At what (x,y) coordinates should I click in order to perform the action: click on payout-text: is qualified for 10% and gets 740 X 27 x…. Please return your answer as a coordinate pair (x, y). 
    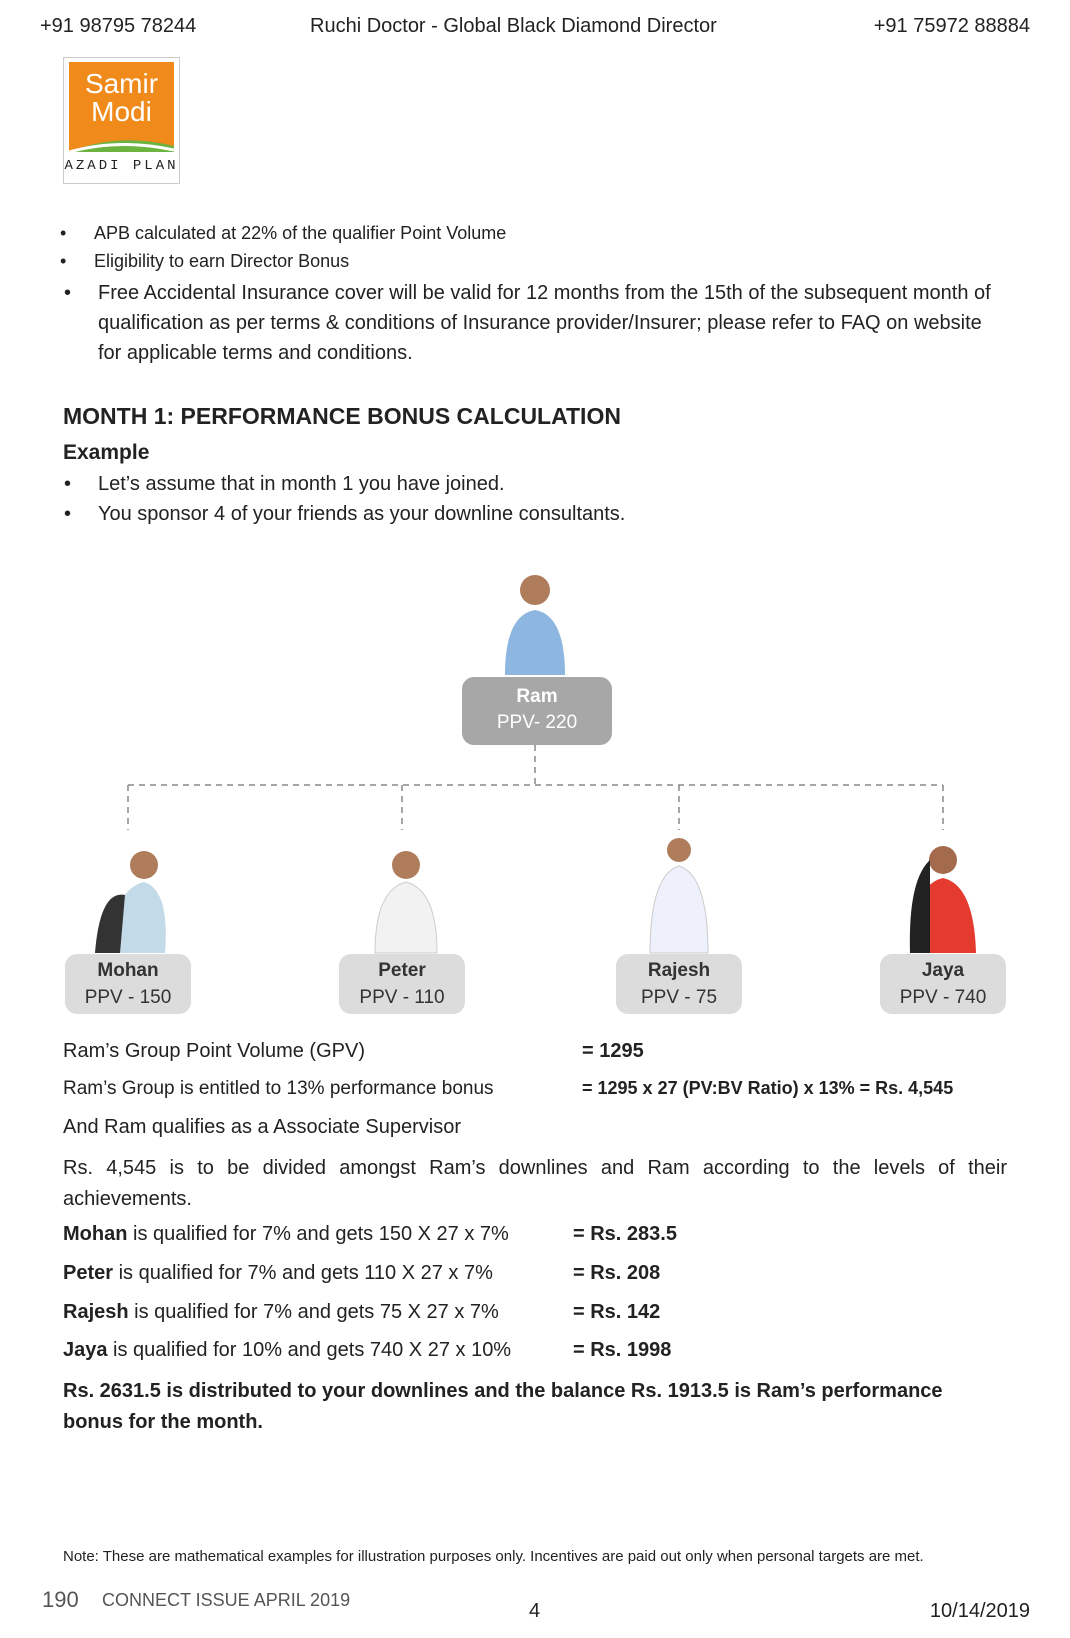
    Looking at the image, I should click on (309, 1350).